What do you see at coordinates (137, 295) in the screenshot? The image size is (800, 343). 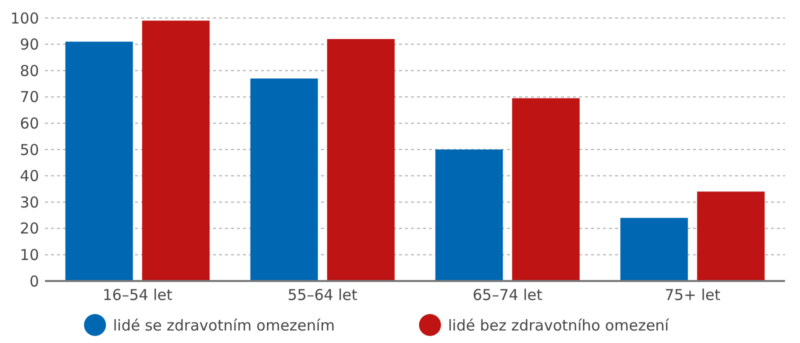 I see `x-tick-label: 16–54 let` at bounding box center [137, 295].